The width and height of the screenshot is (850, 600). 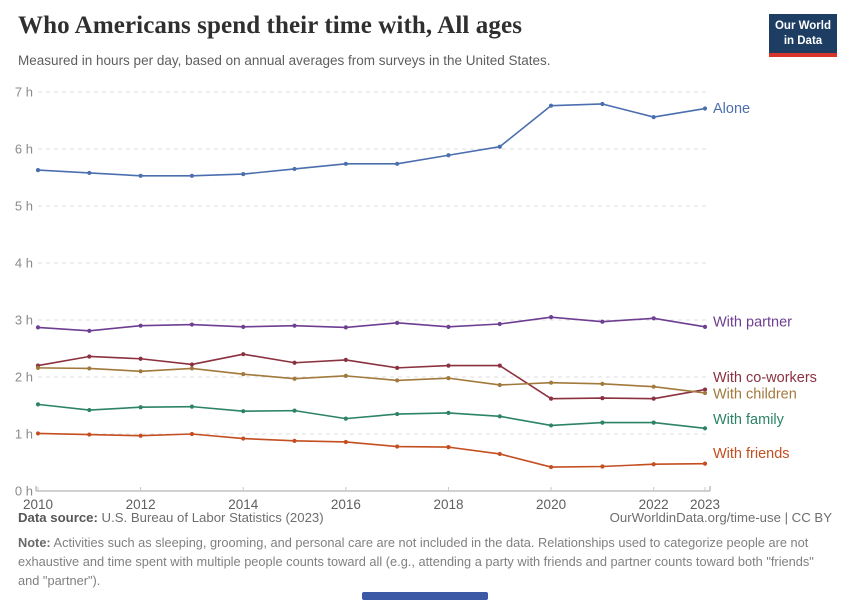 I want to click on series-label-with-family: With family, so click(x=749, y=420).